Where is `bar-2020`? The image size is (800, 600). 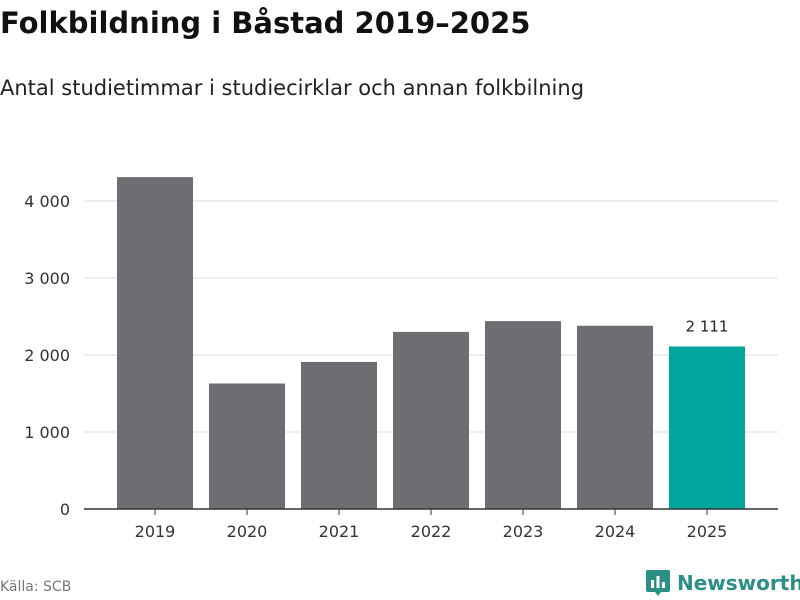 bar-2020 is located at coordinates (247, 446).